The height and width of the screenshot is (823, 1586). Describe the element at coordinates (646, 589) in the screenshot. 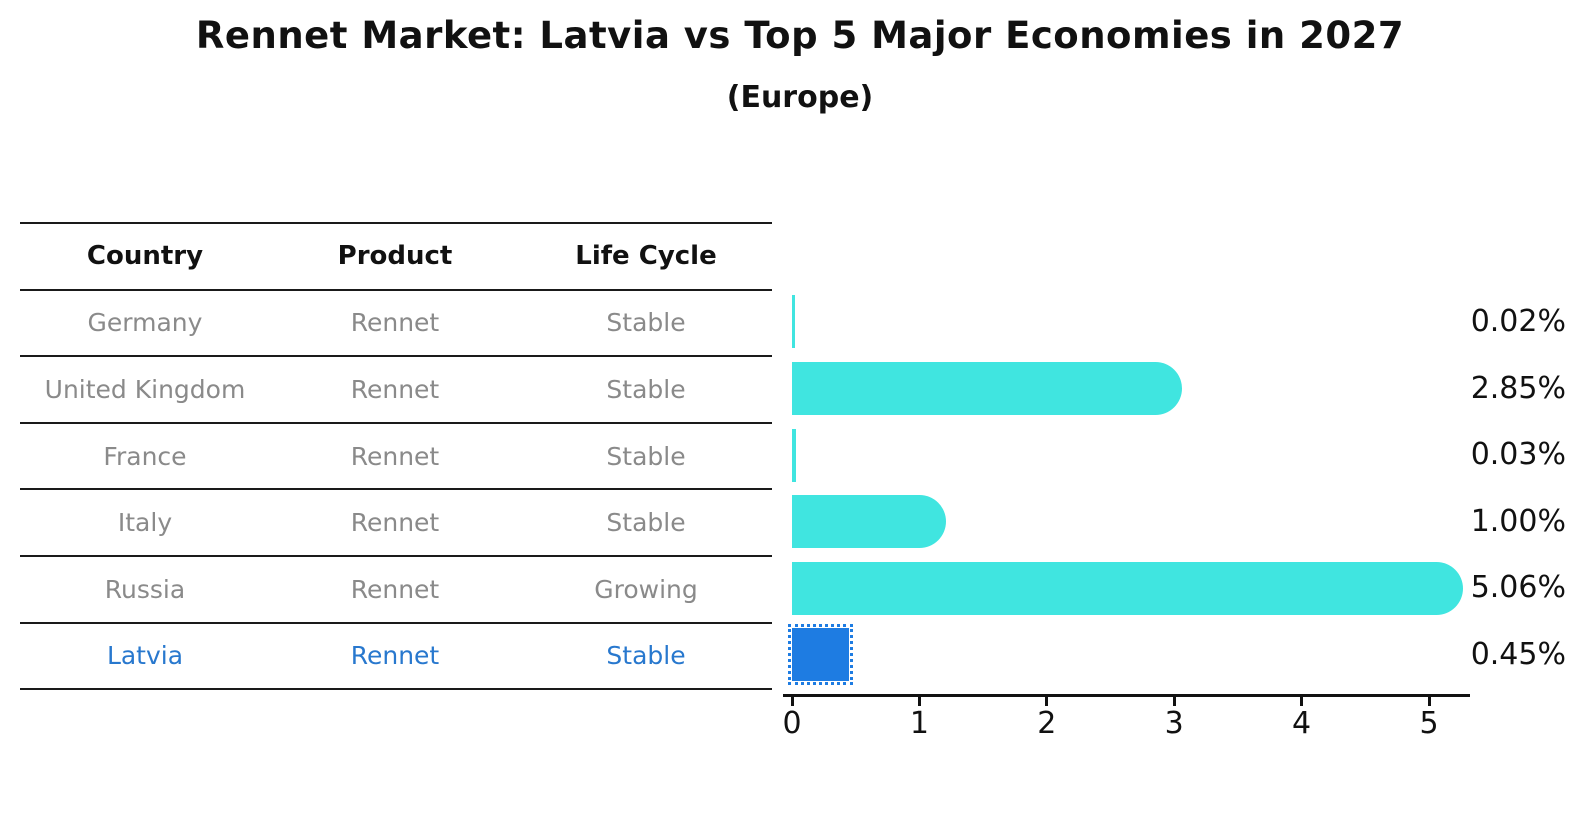

I see `cell-life-cycle: Growing` at that location.